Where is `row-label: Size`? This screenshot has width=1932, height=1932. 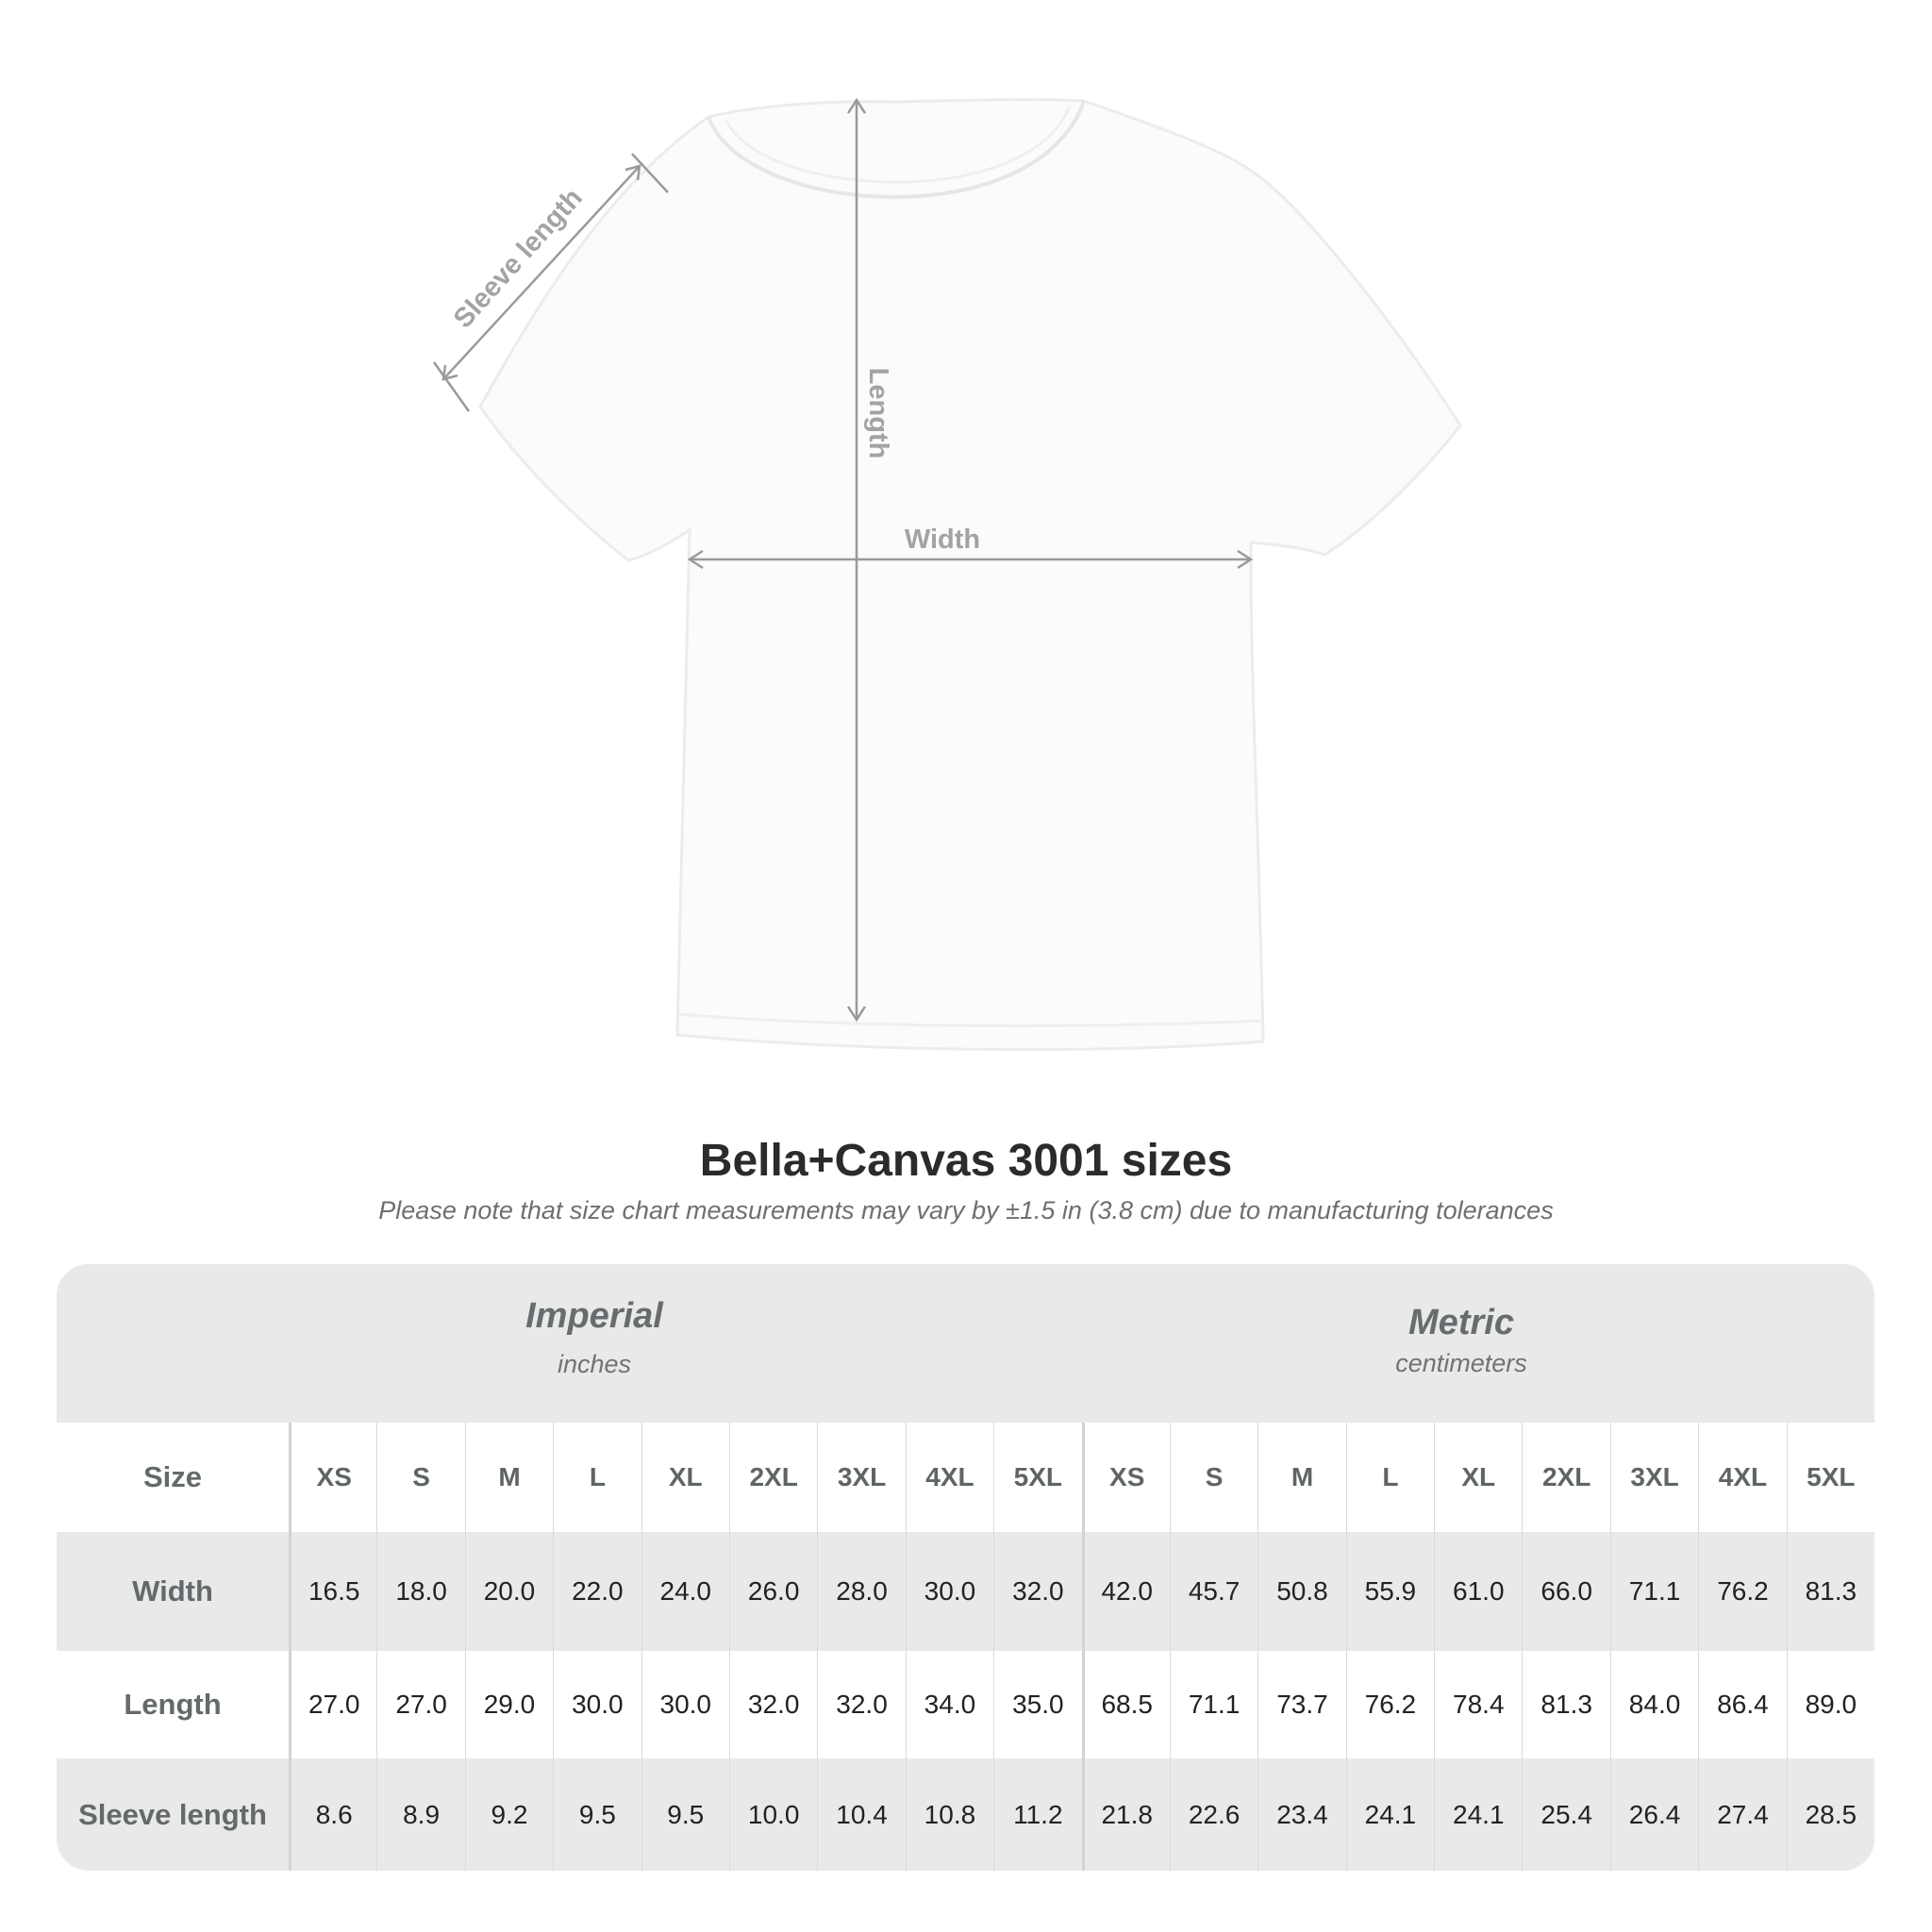
row-label: Size is located at coordinates (172, 1476).